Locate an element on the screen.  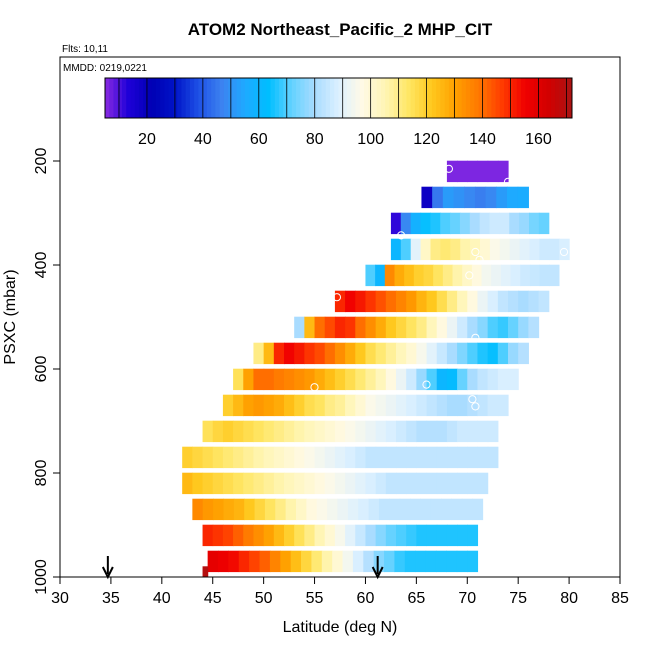
colorbar-tick-label: 120 is located at coordinates (426, 139).